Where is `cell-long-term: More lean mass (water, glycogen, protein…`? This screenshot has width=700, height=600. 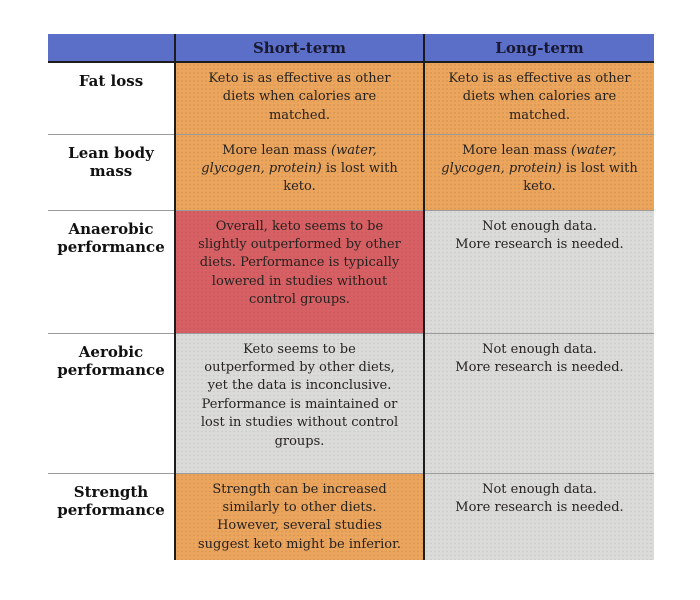
cell-long-term: More lean mass (water, glycogen, protein… is located at coordinates (538, 171).